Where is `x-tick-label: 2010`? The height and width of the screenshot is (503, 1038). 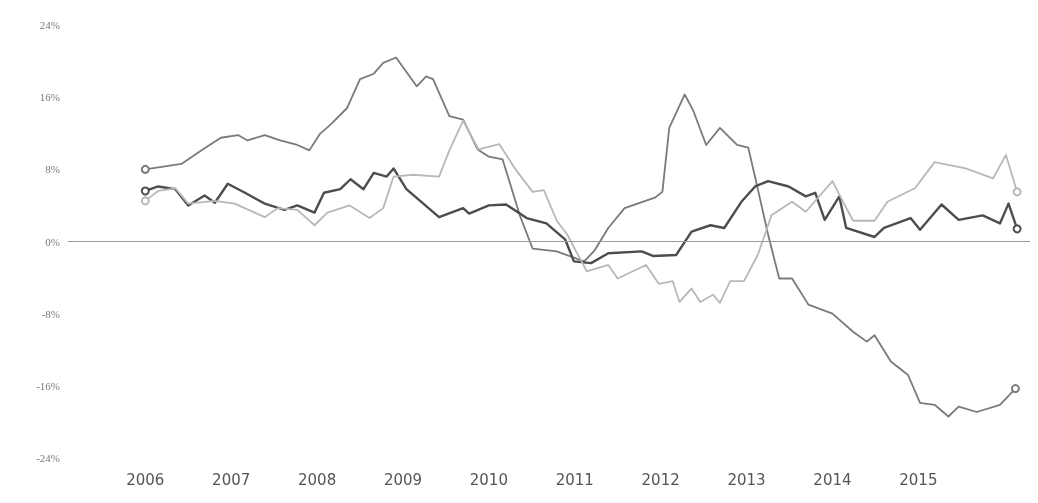
x-tick-label: 2010 is located at coordinates (488, 479).